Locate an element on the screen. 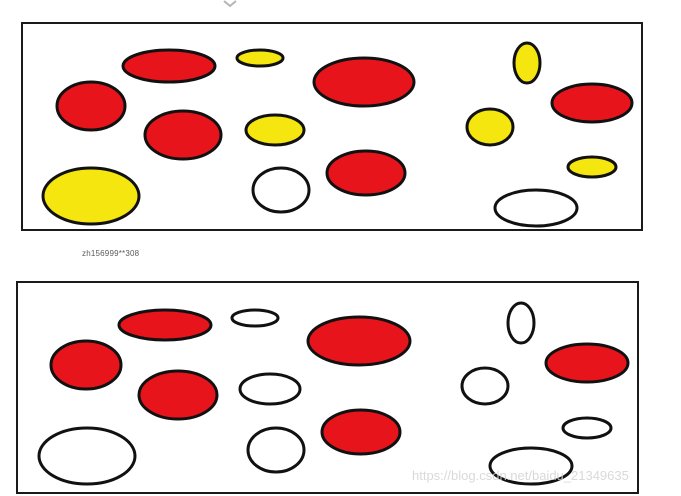  cursor-indicator-icon is located at coordinates (230, 4).